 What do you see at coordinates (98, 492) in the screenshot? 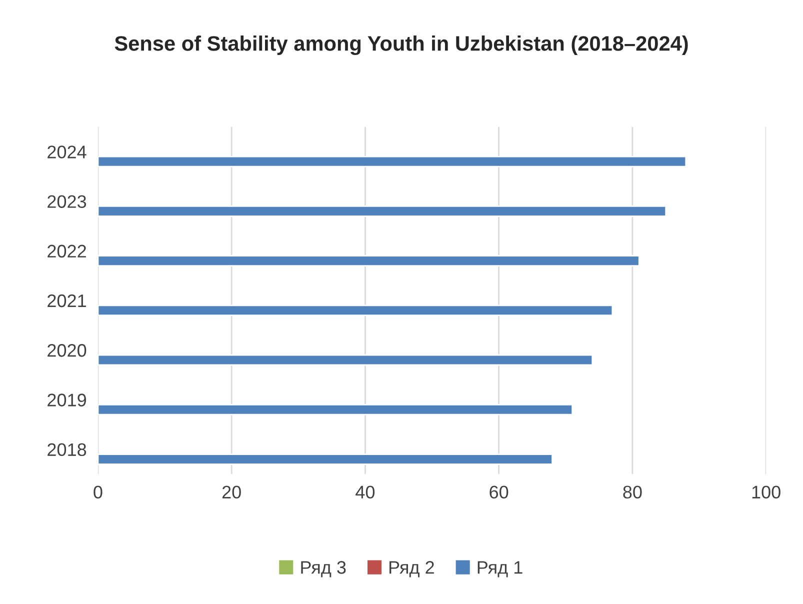
I see `x-tick-label: 0` at bounding box center [98, 492].